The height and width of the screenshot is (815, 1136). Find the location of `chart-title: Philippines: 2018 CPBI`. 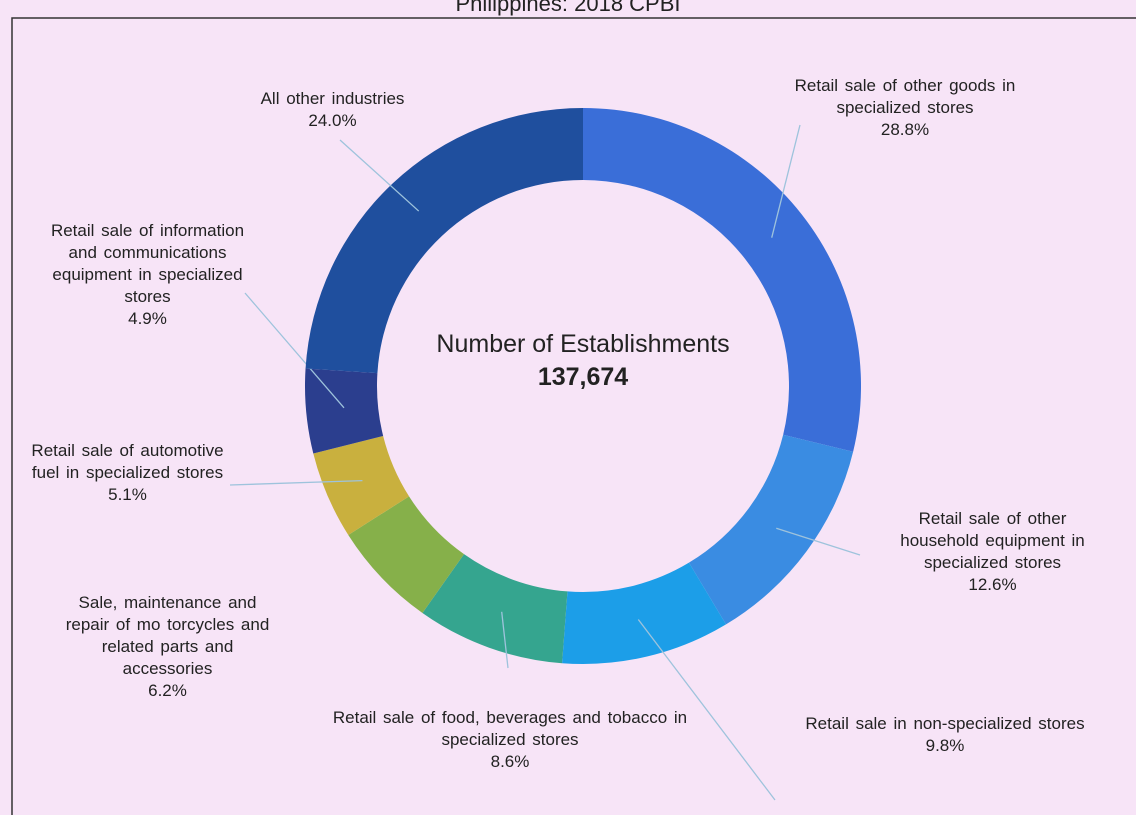

chart-title: Philippines: 2018 CPBI is located at coordinates (568, 8).